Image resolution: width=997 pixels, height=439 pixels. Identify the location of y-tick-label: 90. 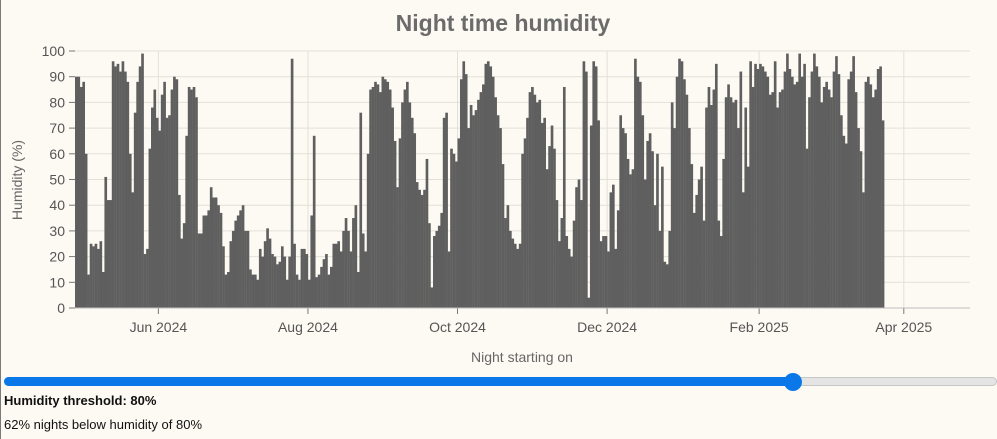
(57, 77).